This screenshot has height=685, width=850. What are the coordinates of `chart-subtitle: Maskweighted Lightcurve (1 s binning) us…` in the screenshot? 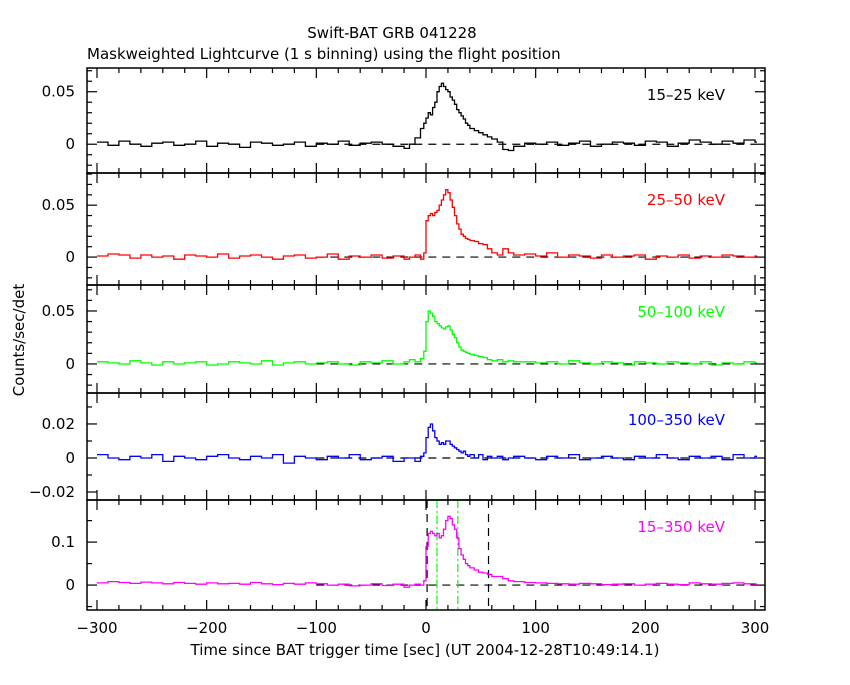 It's located at (324, 54).